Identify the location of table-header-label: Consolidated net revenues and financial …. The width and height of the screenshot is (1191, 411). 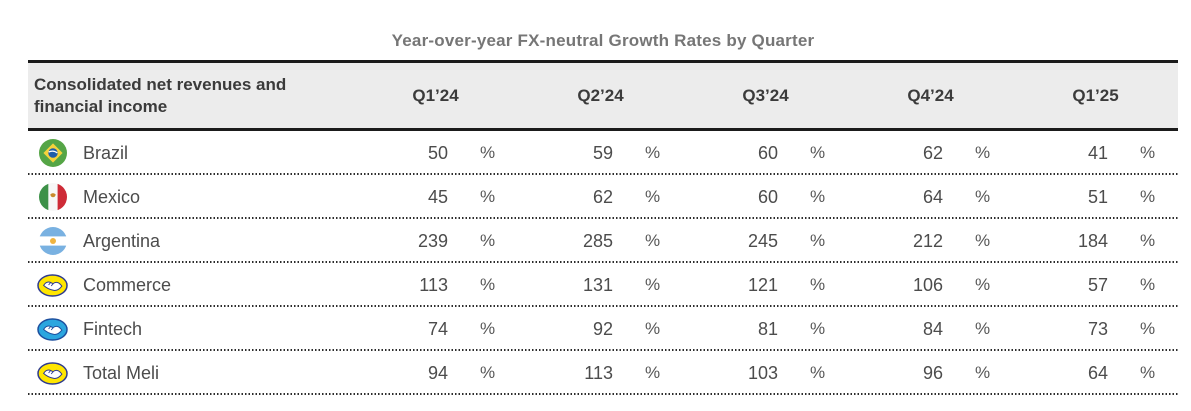
(160, 95).